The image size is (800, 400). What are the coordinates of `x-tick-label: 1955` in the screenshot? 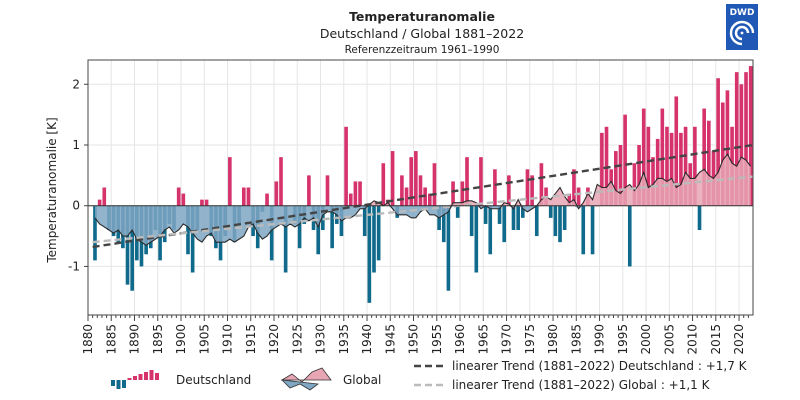 It's located at (437, 339).